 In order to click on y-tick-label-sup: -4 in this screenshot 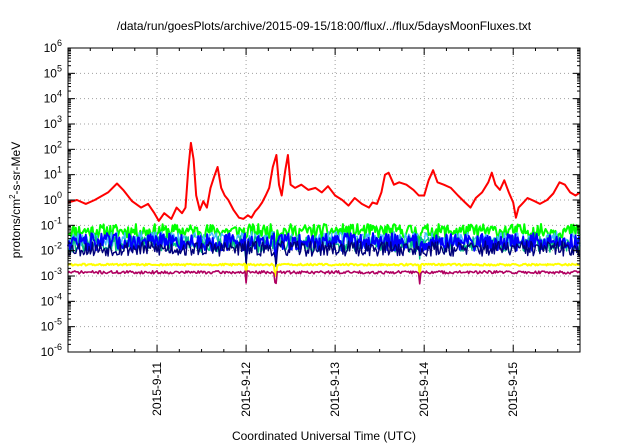, I will do `click(58, 296)`.